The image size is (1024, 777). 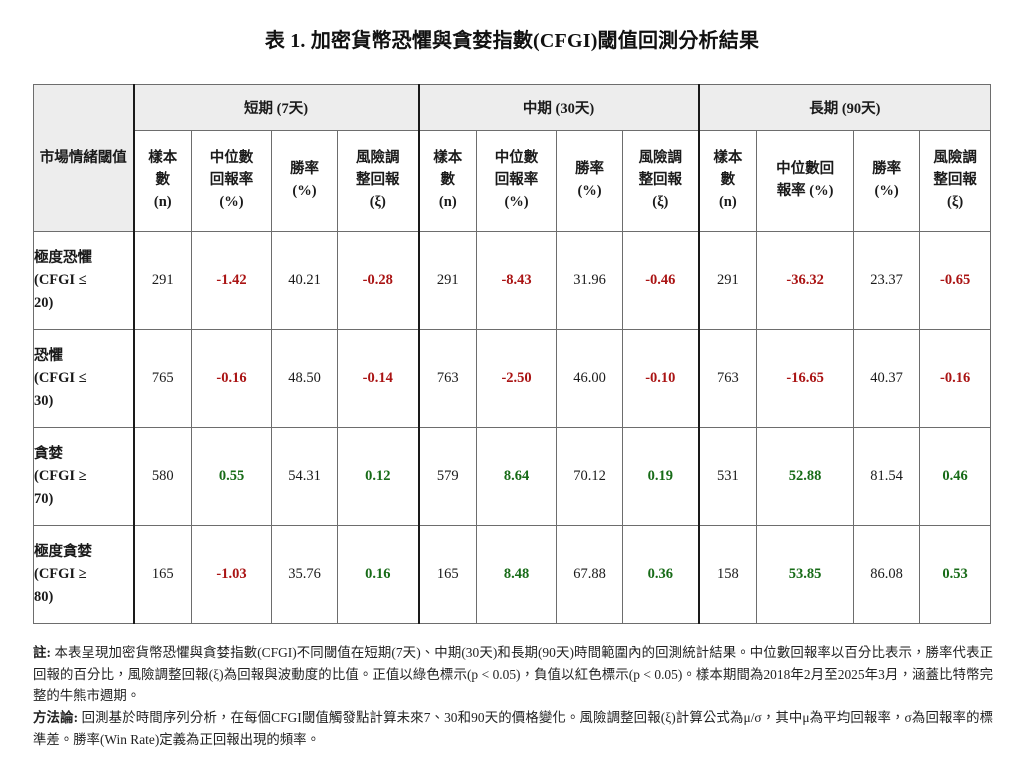 What do you see at coordinates (661, 476) in the screenshot?
I see `cell-pos-value: 0.19` at bounding box center [661, 476].